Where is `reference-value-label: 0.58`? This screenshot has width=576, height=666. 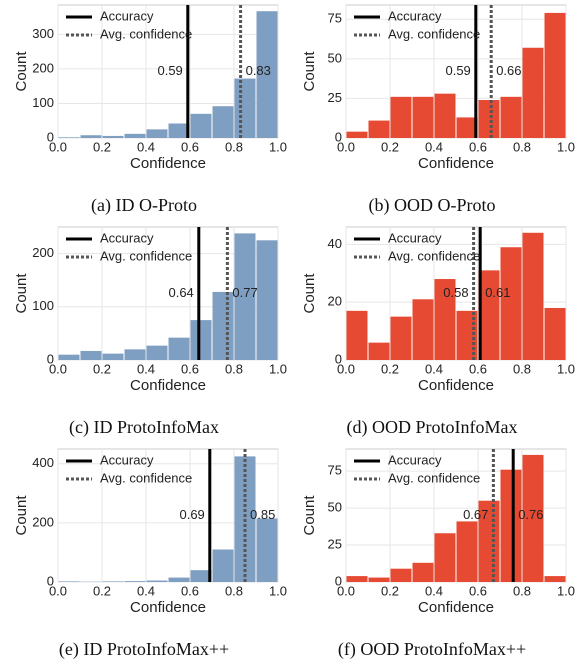
reference-value-label: 0.58 is located at coordinates (455, 292).